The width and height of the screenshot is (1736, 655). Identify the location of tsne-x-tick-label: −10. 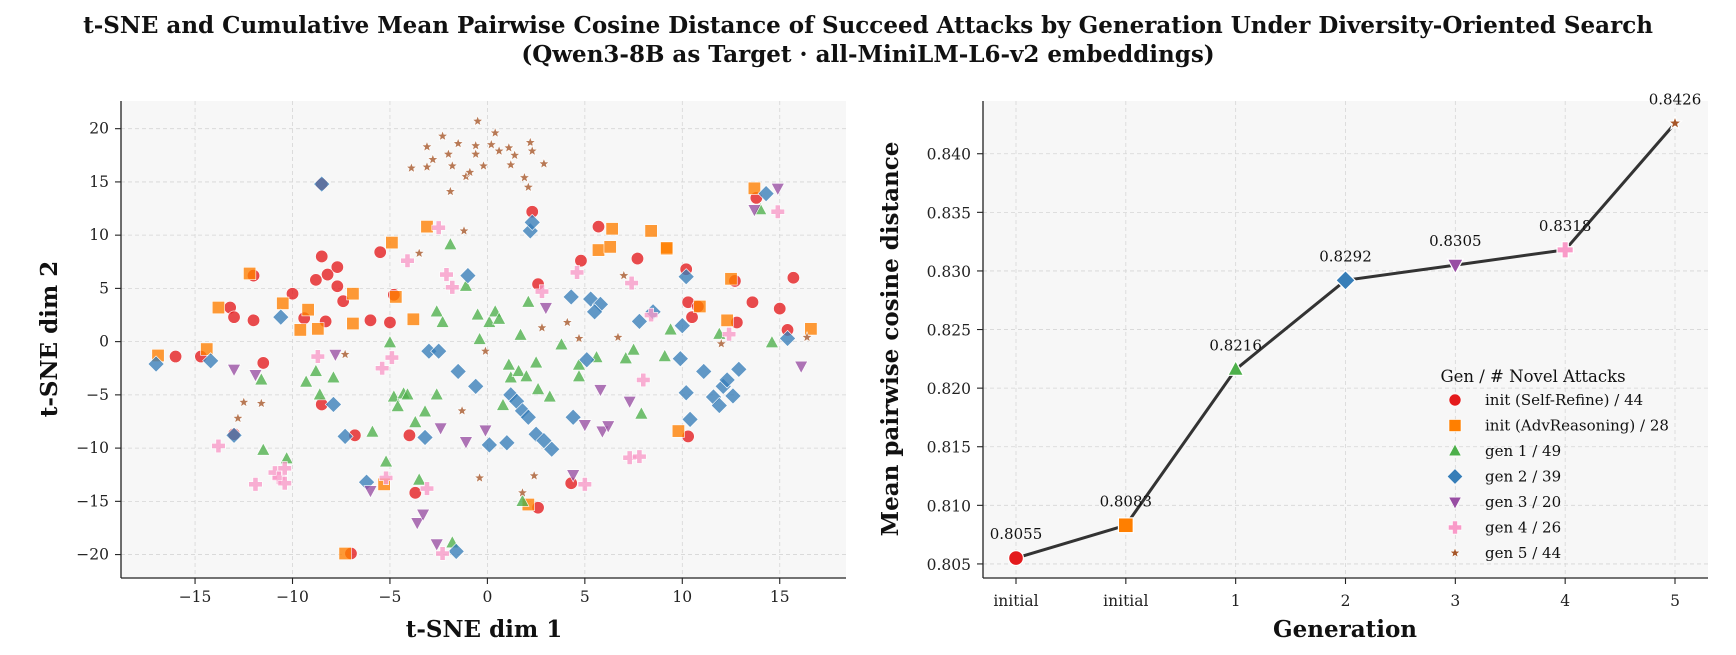
(292, 597).